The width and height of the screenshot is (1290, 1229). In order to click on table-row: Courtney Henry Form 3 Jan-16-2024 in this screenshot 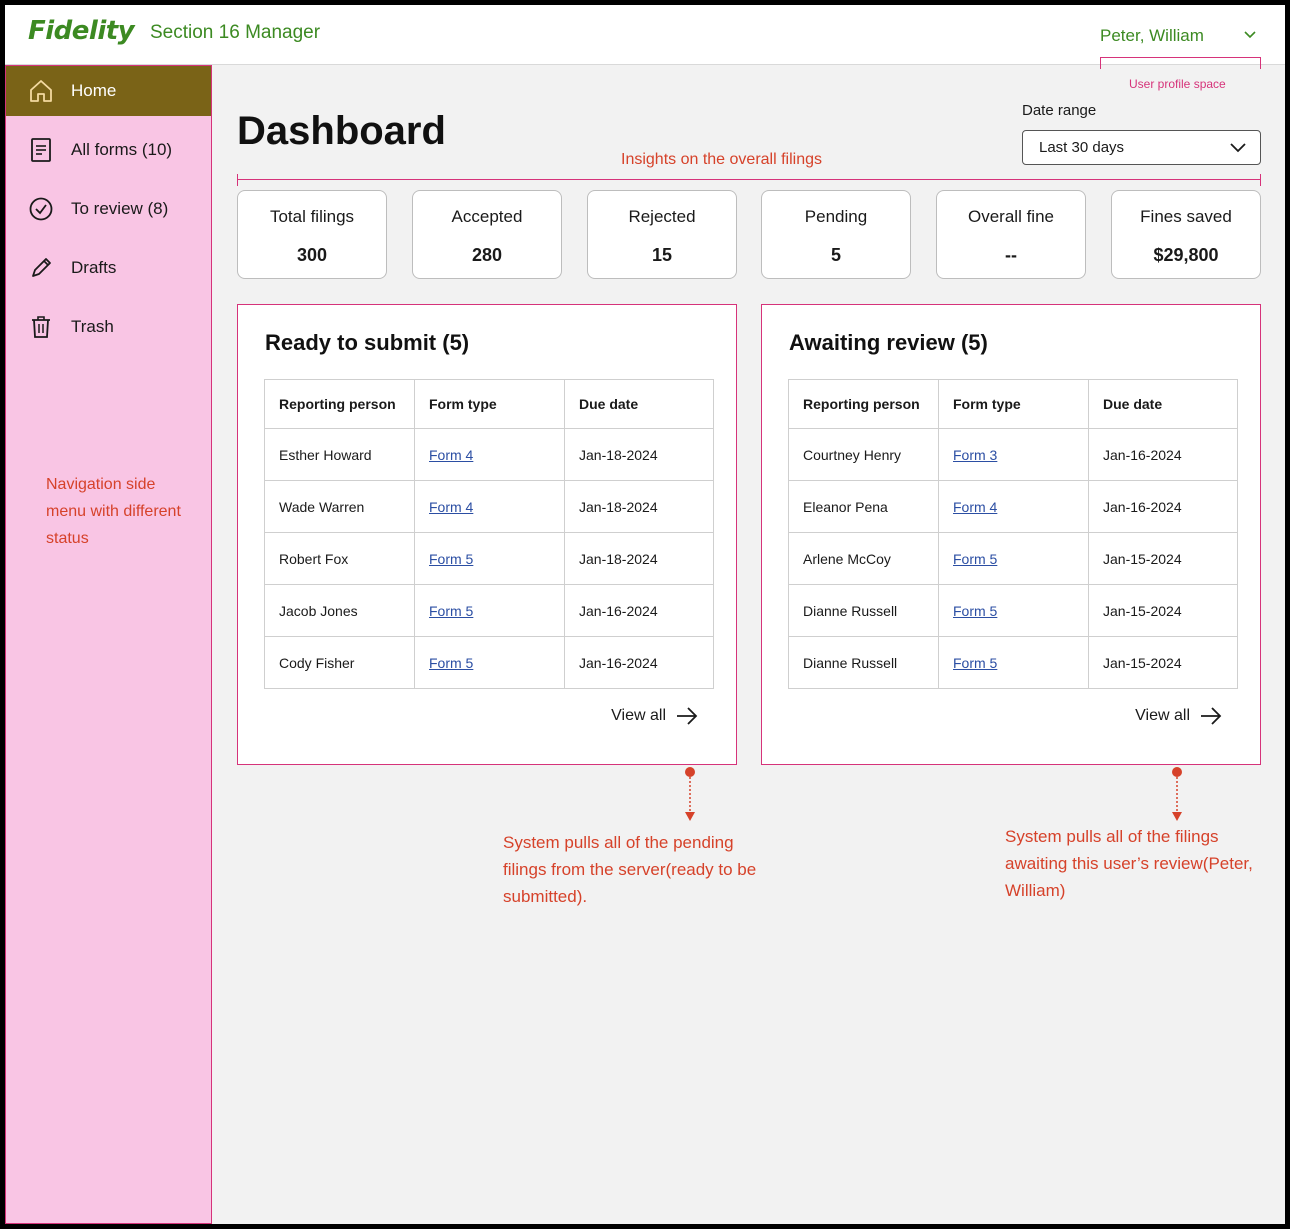, I will do `click(1013, 454)`.